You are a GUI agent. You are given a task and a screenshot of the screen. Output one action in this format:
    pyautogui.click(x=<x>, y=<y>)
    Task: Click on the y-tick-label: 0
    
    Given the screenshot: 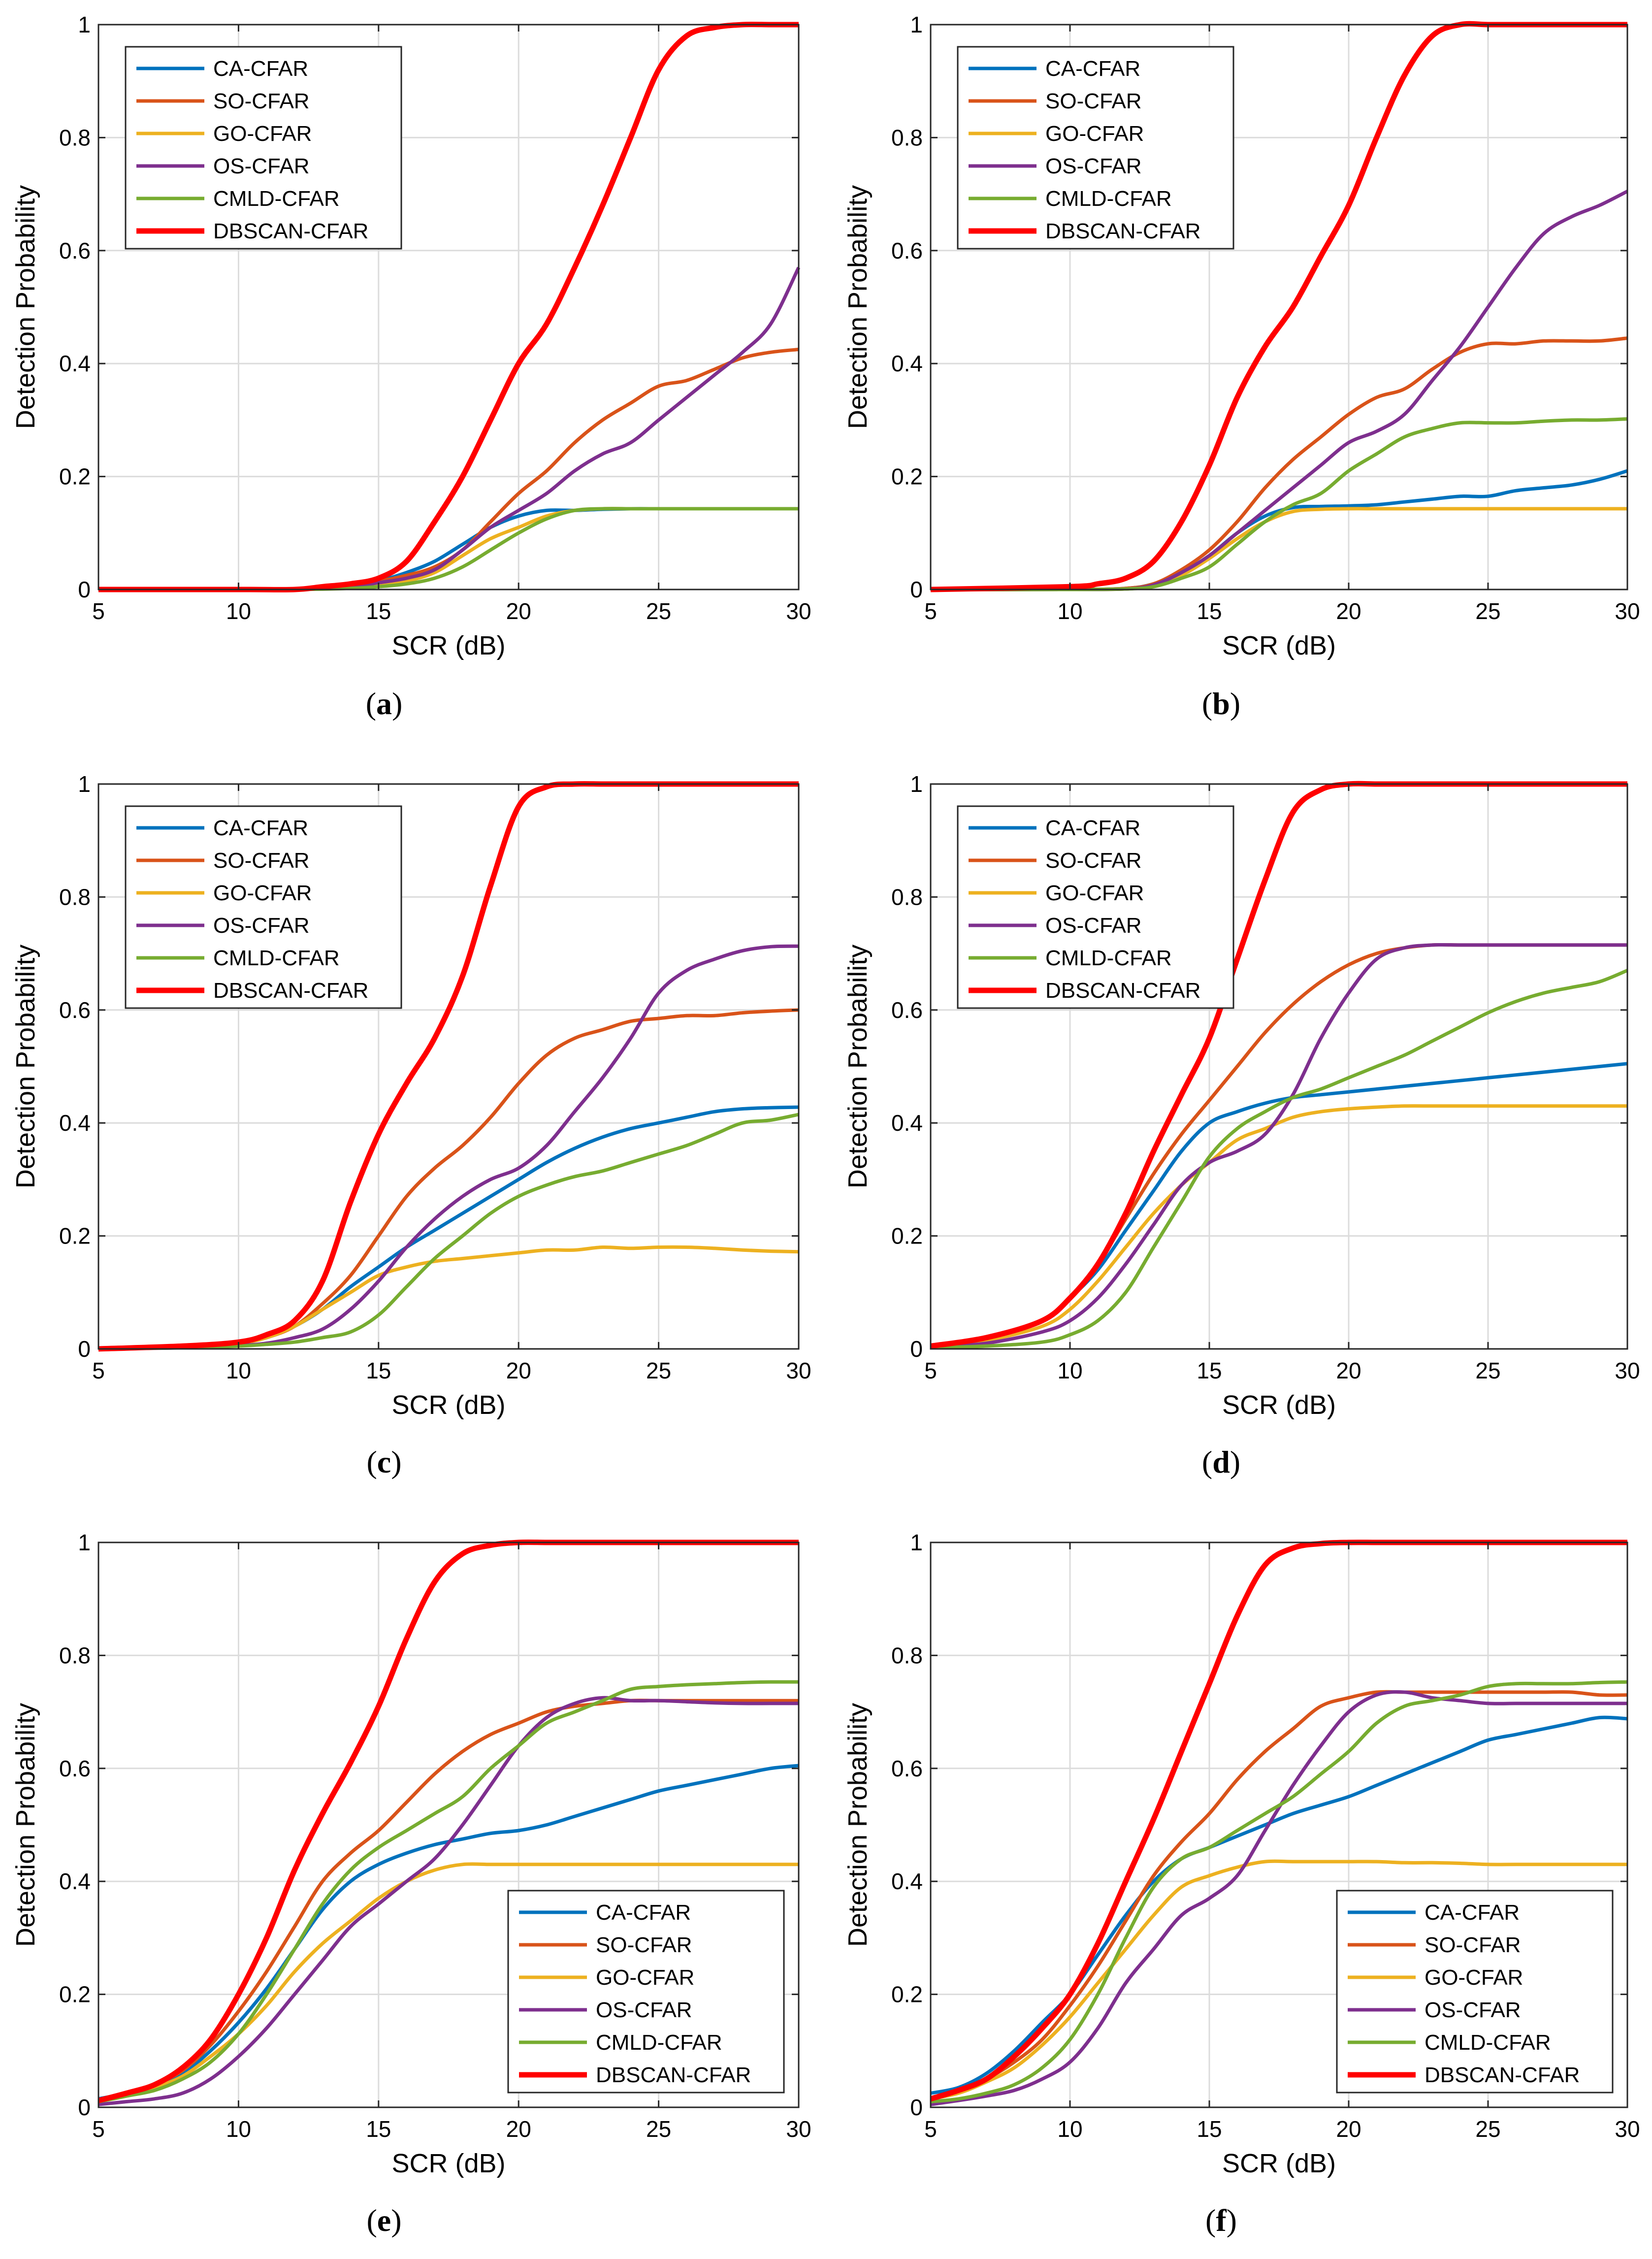 What is the action you would take?
    pyautogui.click(x=916, y=589)
    